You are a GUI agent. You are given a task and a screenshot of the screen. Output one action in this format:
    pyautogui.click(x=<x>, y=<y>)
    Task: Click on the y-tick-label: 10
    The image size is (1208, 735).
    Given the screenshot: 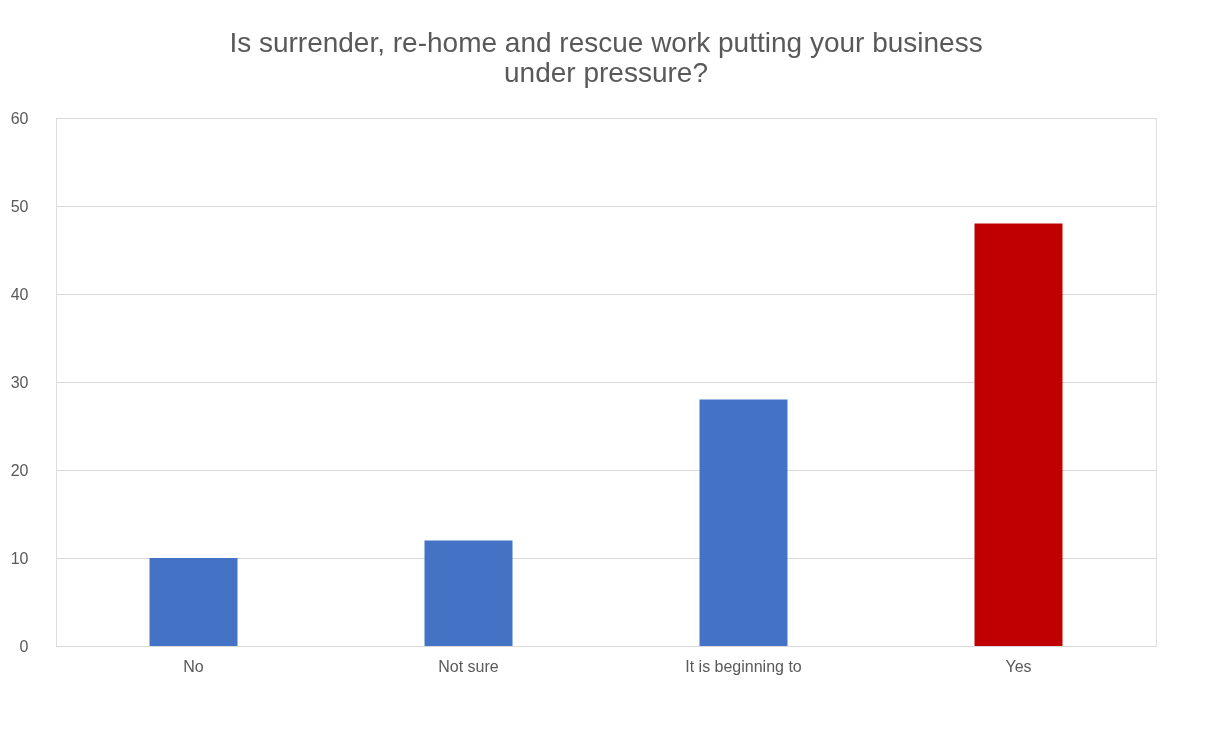 What is the action you would take?
    pyautogui.click(x=19, y=558)
    